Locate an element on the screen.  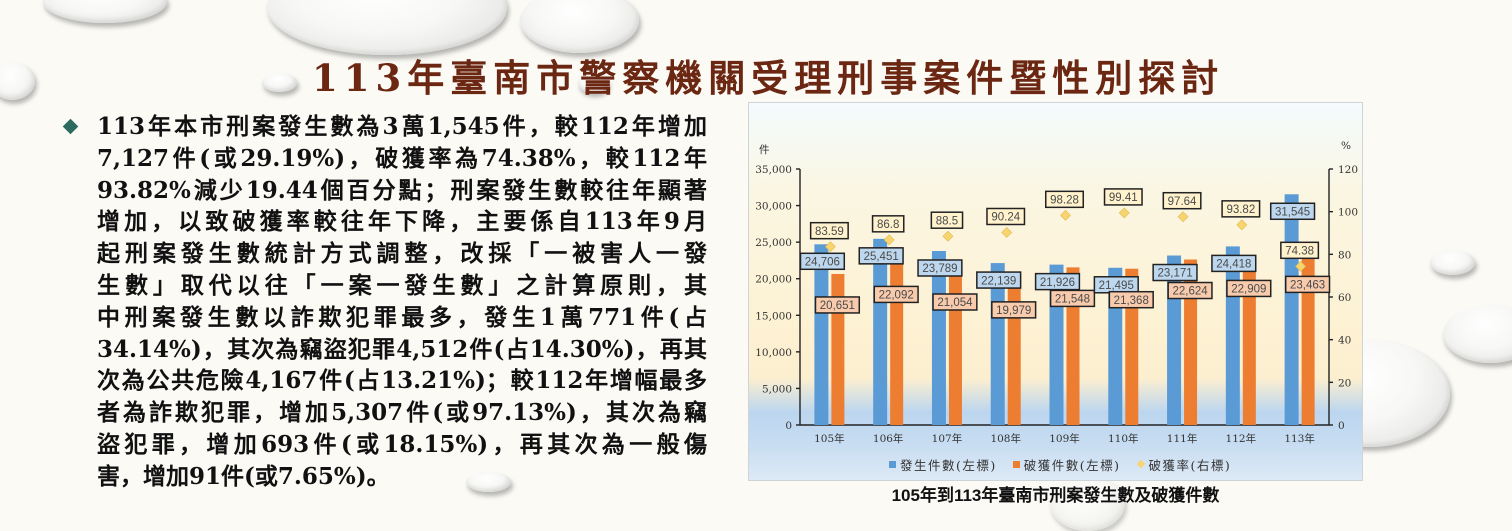
svg-text: 21,368 is located at coordinates (1131, 301).